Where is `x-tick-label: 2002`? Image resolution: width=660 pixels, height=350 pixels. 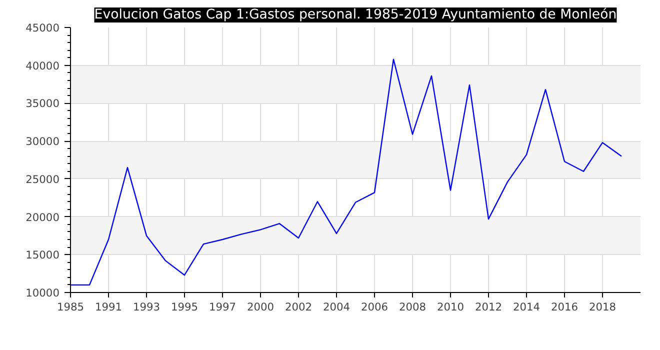
x-tick-label: 2002 is located at coordinates (298, 307).